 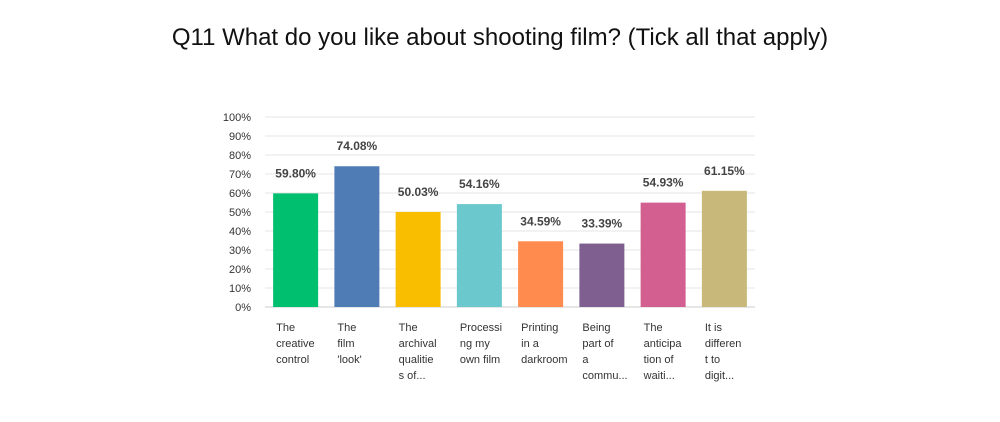 What do you see at coordinates (240, 175) in the screenshot?
I see `y-tick-label: 70%` at bounding box center [240, 175].